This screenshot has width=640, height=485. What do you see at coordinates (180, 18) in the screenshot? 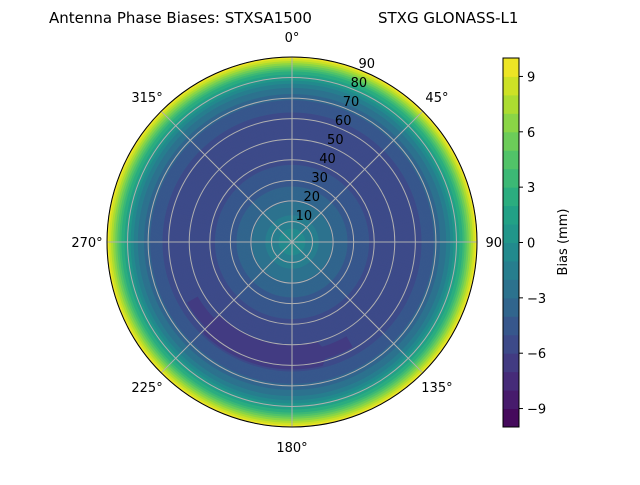
I see `chart-title-left: Antenna Phase Biases: STXSA1500` at bounding box center [180, 18].